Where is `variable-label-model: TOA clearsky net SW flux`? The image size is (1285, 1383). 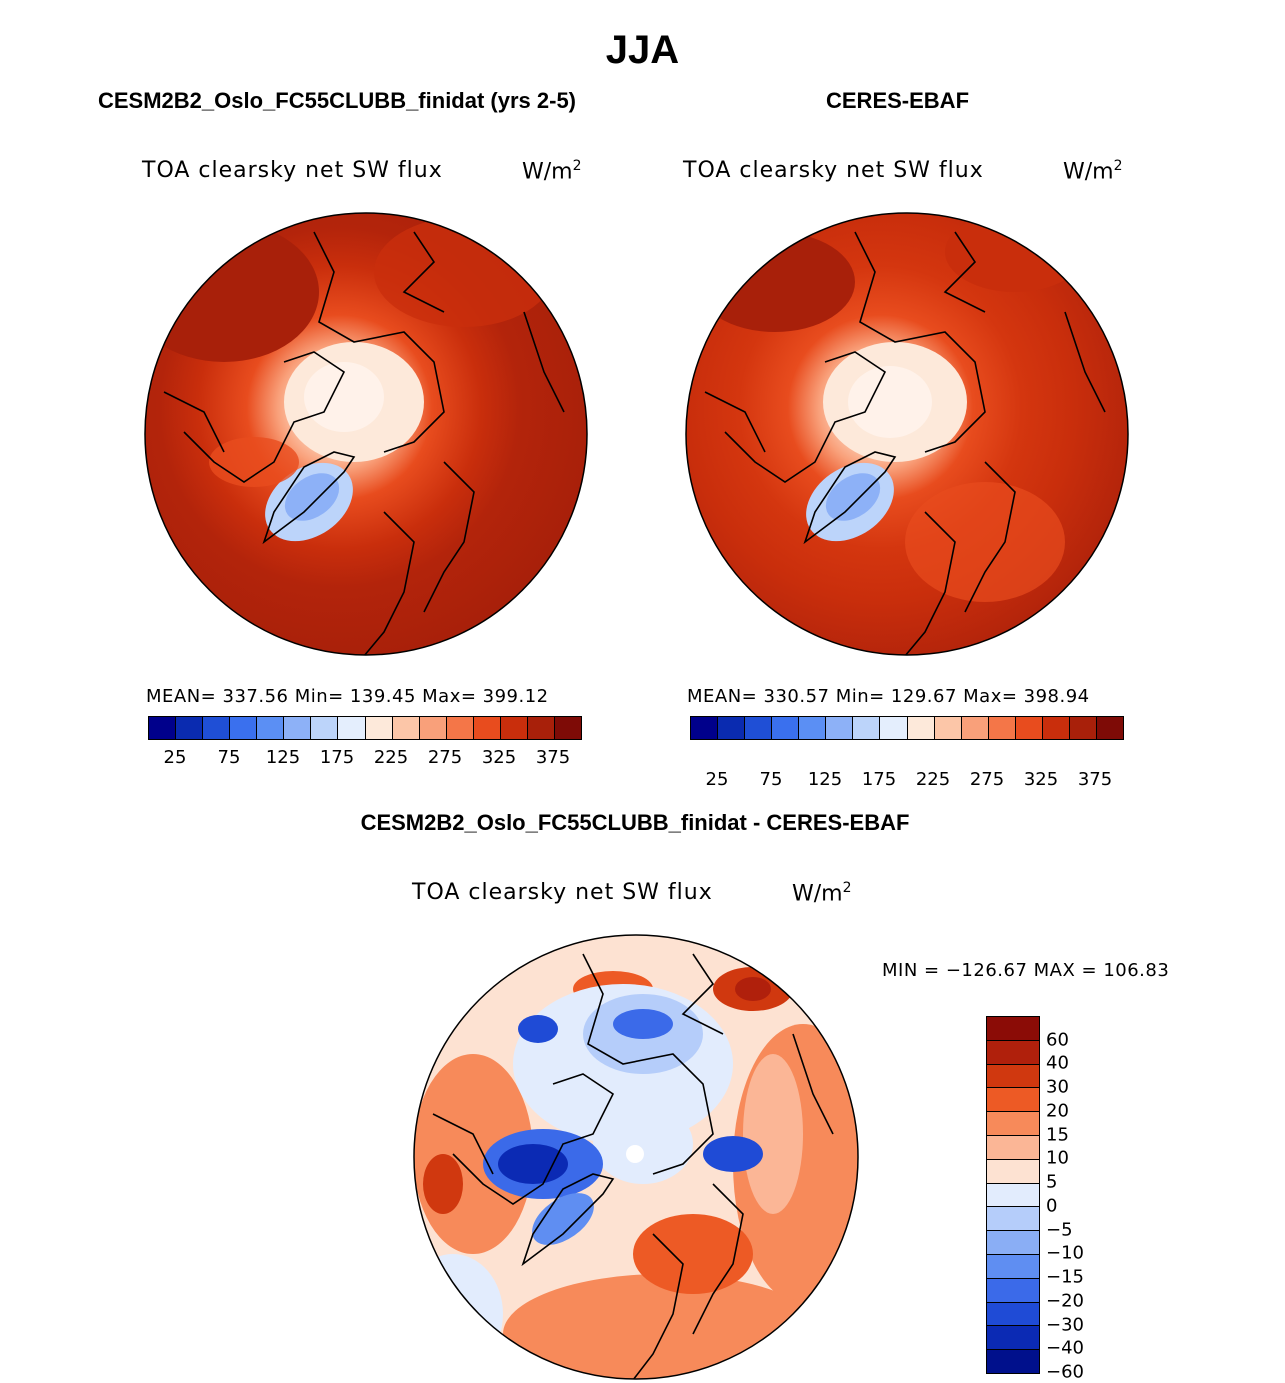
variable-label-model: TOA clearsky net SW flux is located at coordinates (292, 170).